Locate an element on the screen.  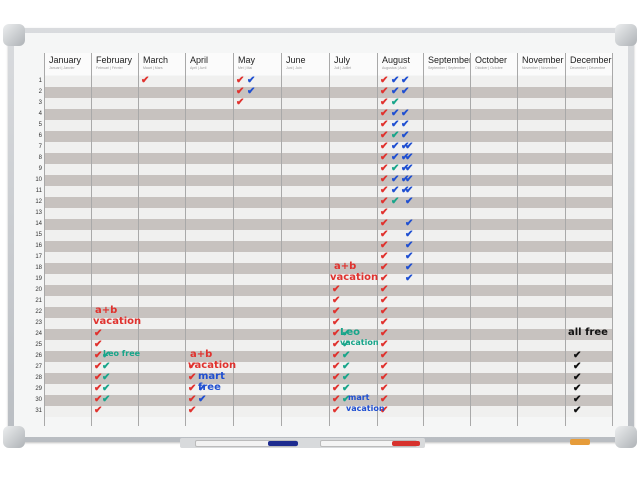
month-header: March Maart | Mars is located at coordinates (162, 64).